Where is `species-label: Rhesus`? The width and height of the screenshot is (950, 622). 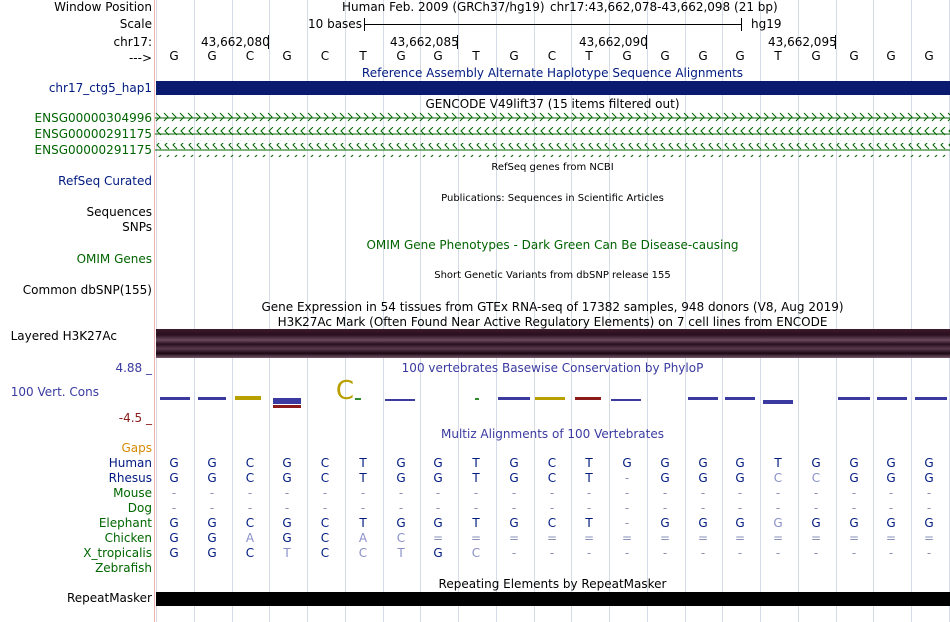 species-label: Rhesus is located at coordinates (130, 478).